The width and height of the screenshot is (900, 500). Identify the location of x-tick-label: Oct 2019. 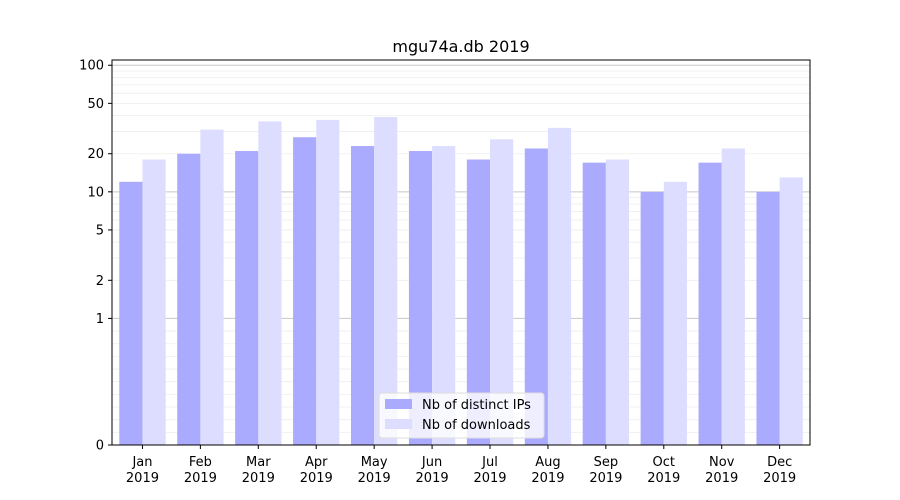
(663, 470).